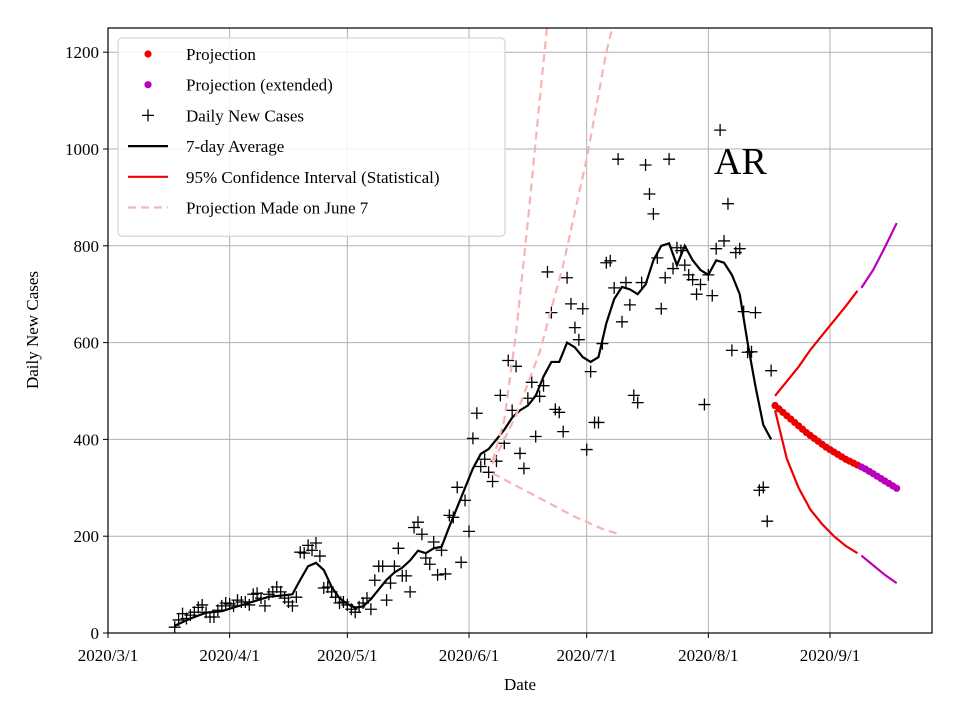  I want to click on x-axis-label: Date, so click(520, 684).